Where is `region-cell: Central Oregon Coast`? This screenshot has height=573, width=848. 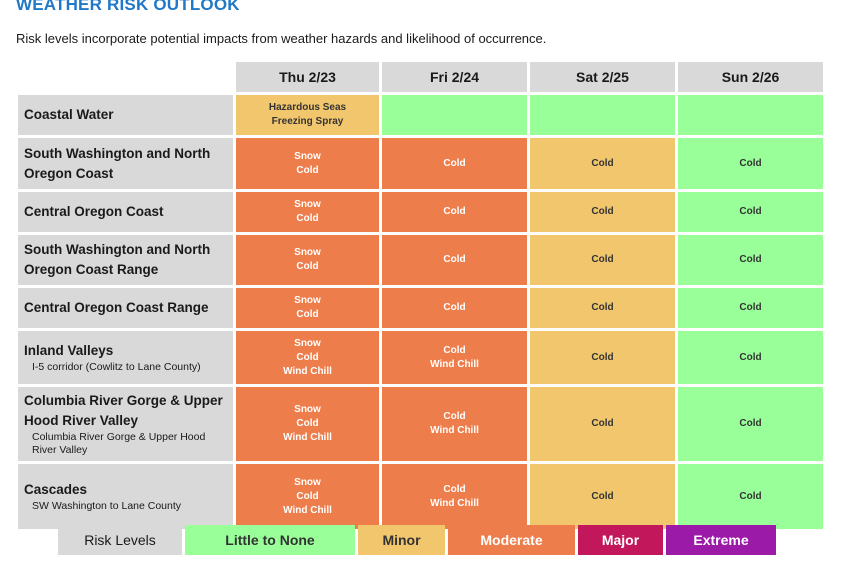
region-cell: Central Oregon Coast is located at coordinates (125, 212).